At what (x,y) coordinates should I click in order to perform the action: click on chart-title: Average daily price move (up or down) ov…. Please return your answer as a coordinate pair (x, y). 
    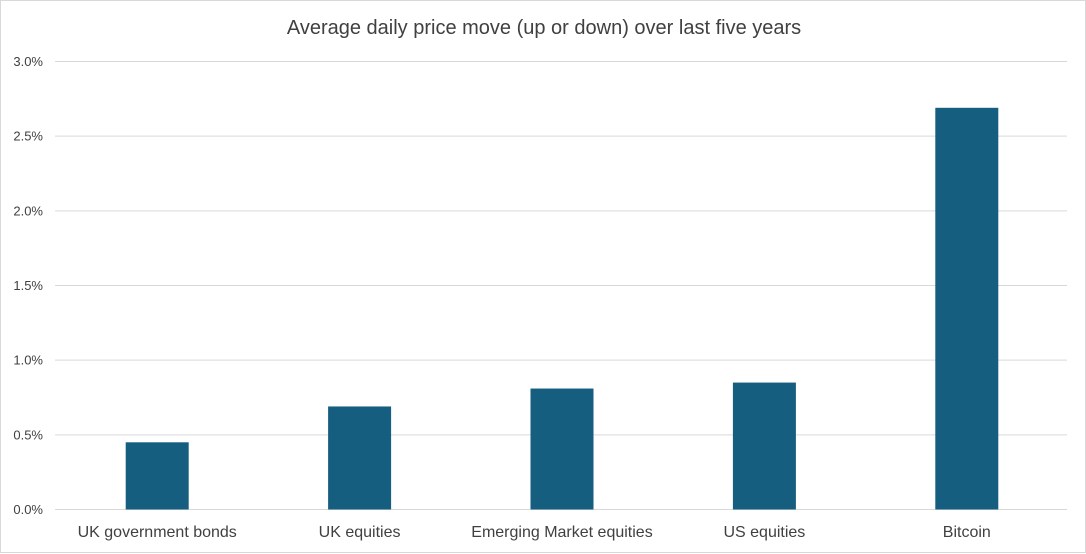
    Looking at the image, I should click on (544, 28).